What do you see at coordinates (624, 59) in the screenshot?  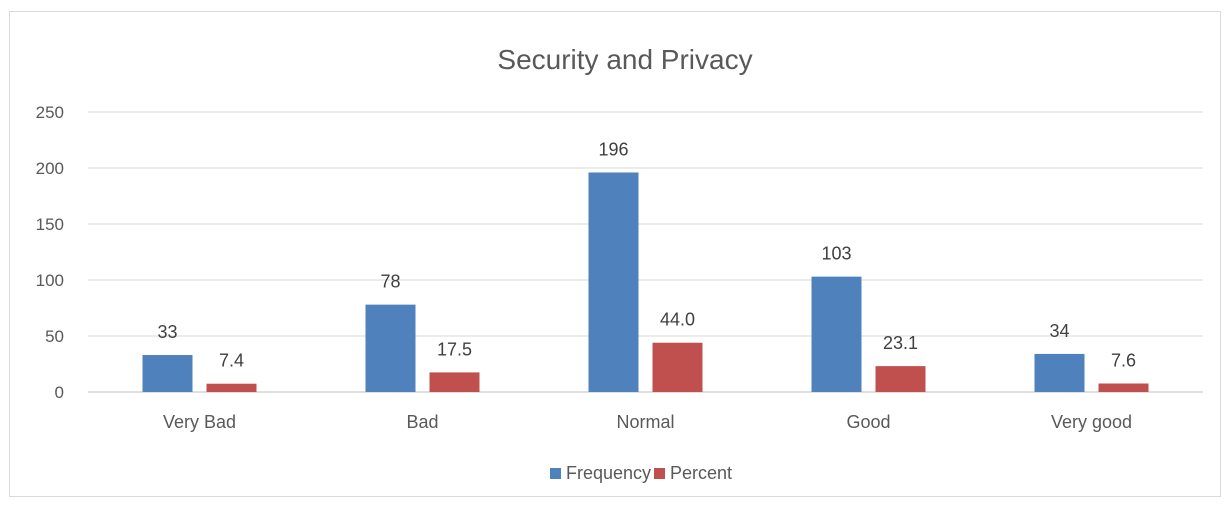 I see `chart-title: Security and Privacy` at bounding box center [624, 59].